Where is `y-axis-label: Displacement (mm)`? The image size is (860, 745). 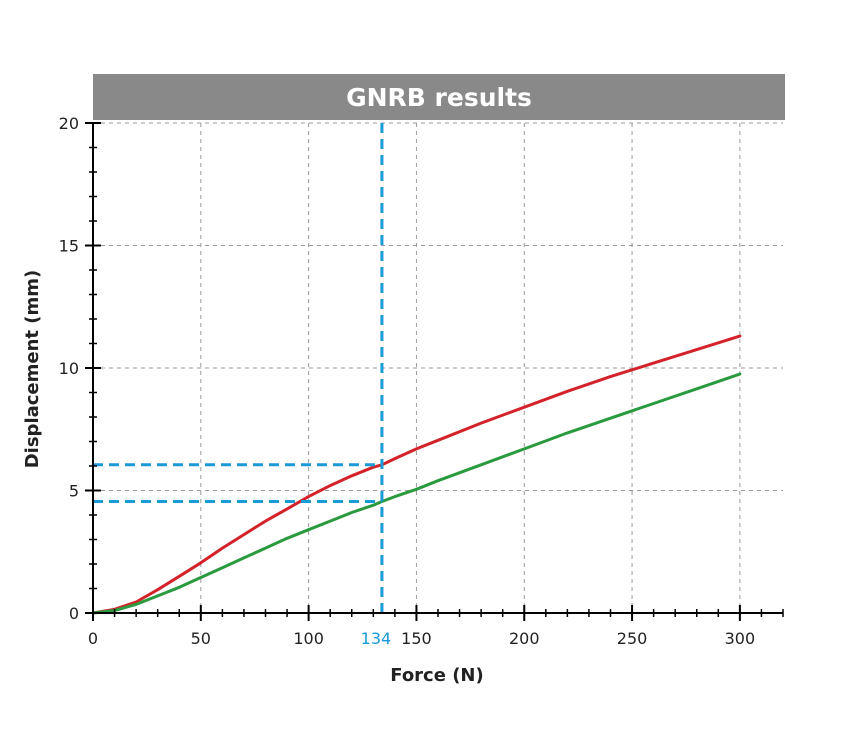
y-axis-label: Displacement (mm) is located at coordinates (32, 369).